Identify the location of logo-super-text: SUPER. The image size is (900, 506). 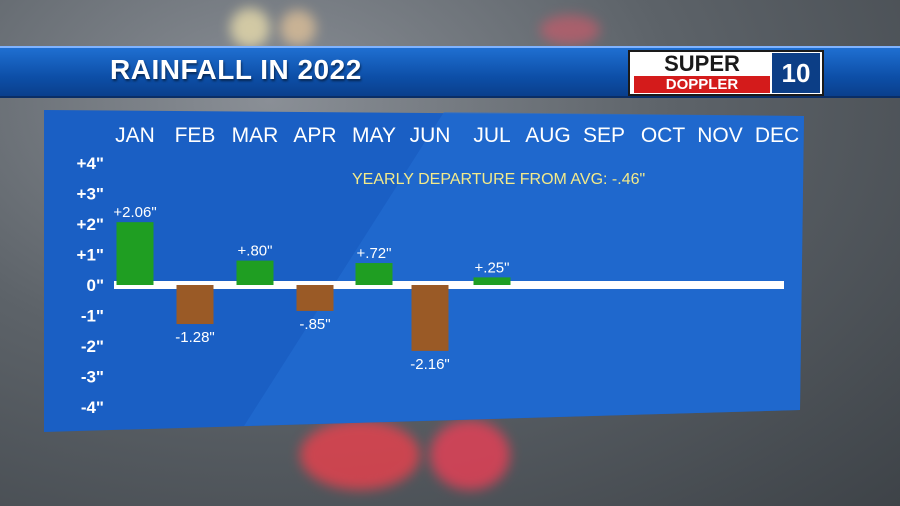
(702, 63).